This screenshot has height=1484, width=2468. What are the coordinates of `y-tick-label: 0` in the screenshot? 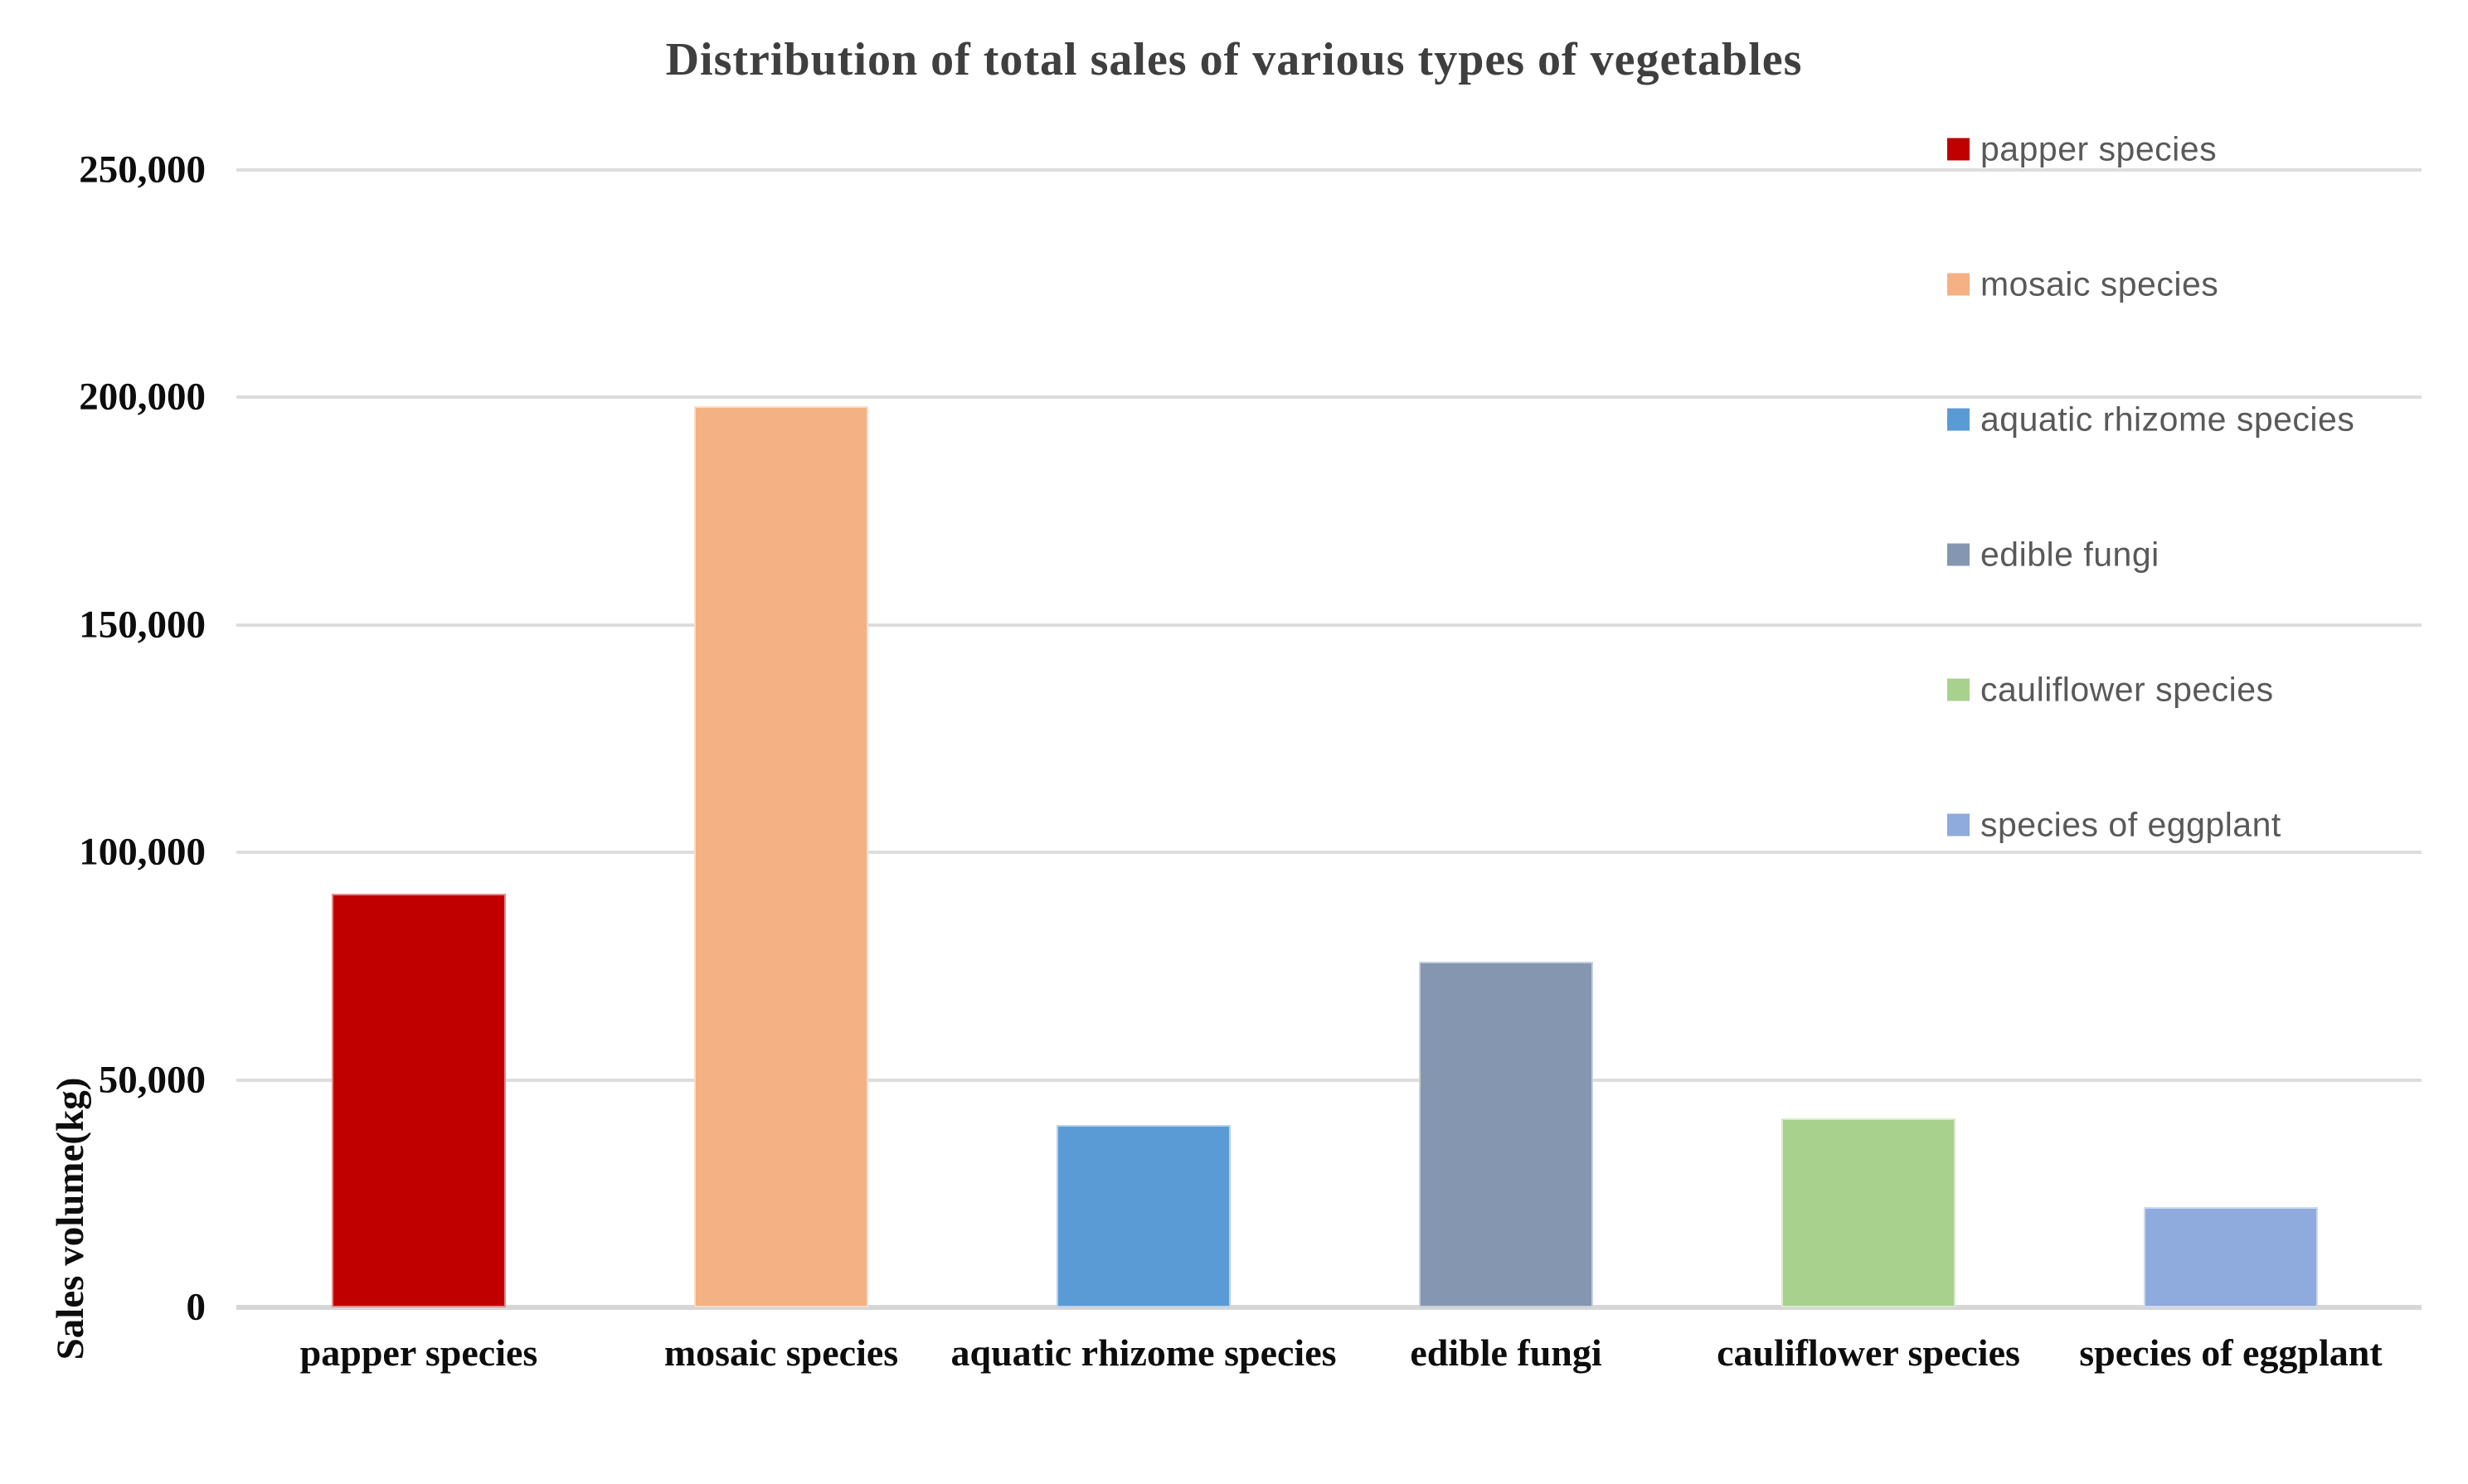 It's located at (196, 1307).